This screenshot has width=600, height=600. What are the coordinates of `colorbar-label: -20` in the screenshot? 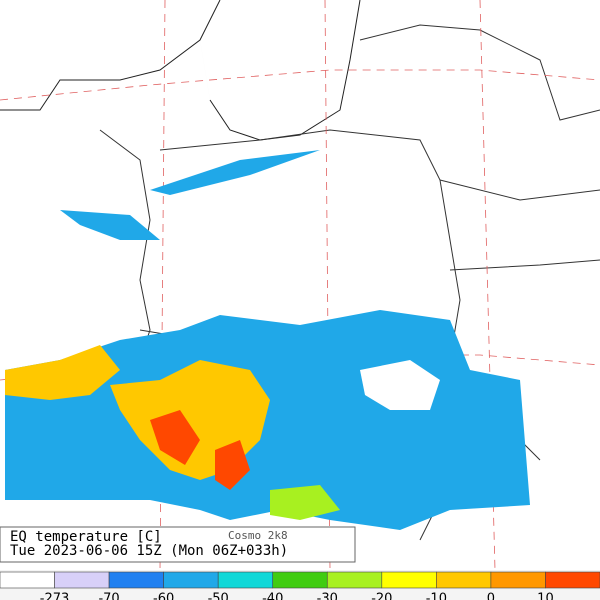 It's located at (381, 596).